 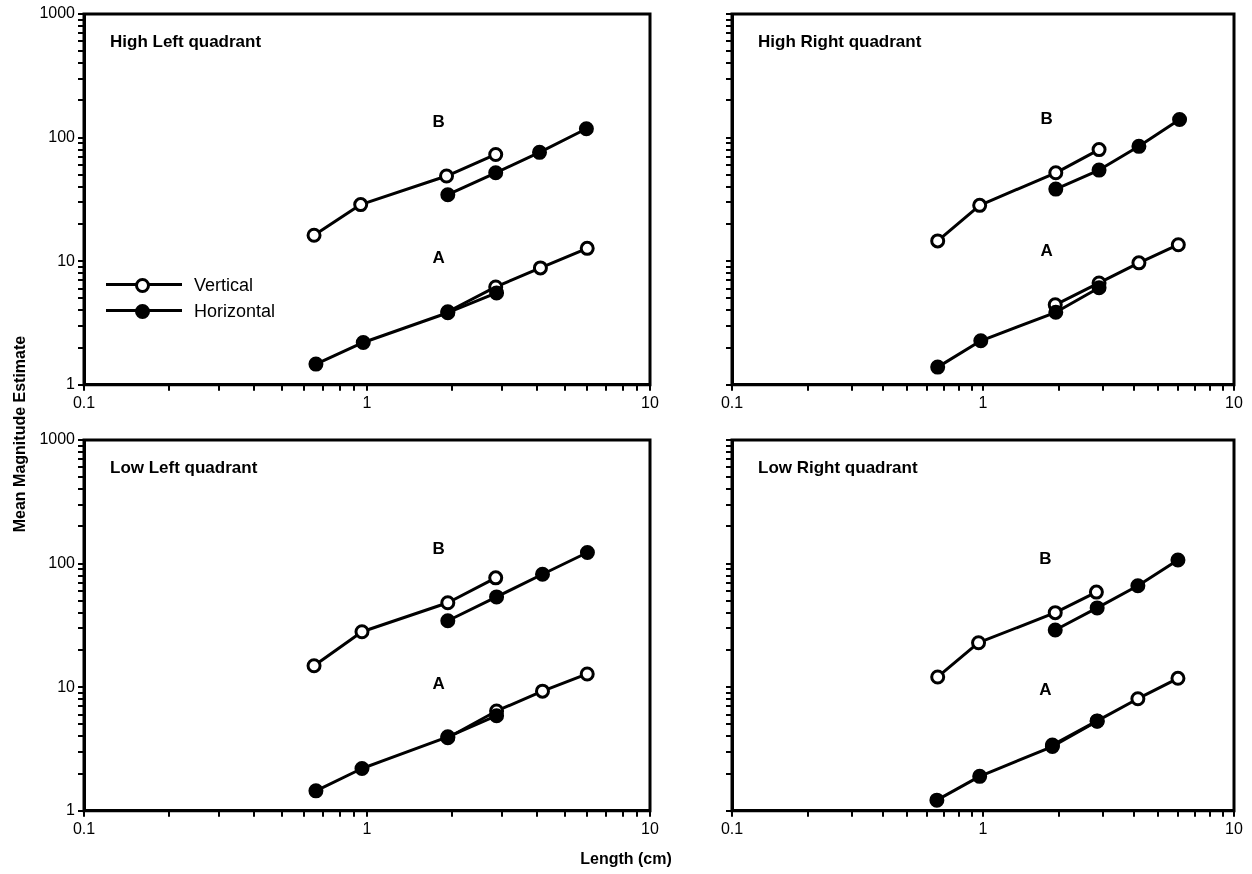 What do you see at coordinates (186, 42) in the screenshot?
I see `text: High Left quadrant` at bounding box center [186, 42].